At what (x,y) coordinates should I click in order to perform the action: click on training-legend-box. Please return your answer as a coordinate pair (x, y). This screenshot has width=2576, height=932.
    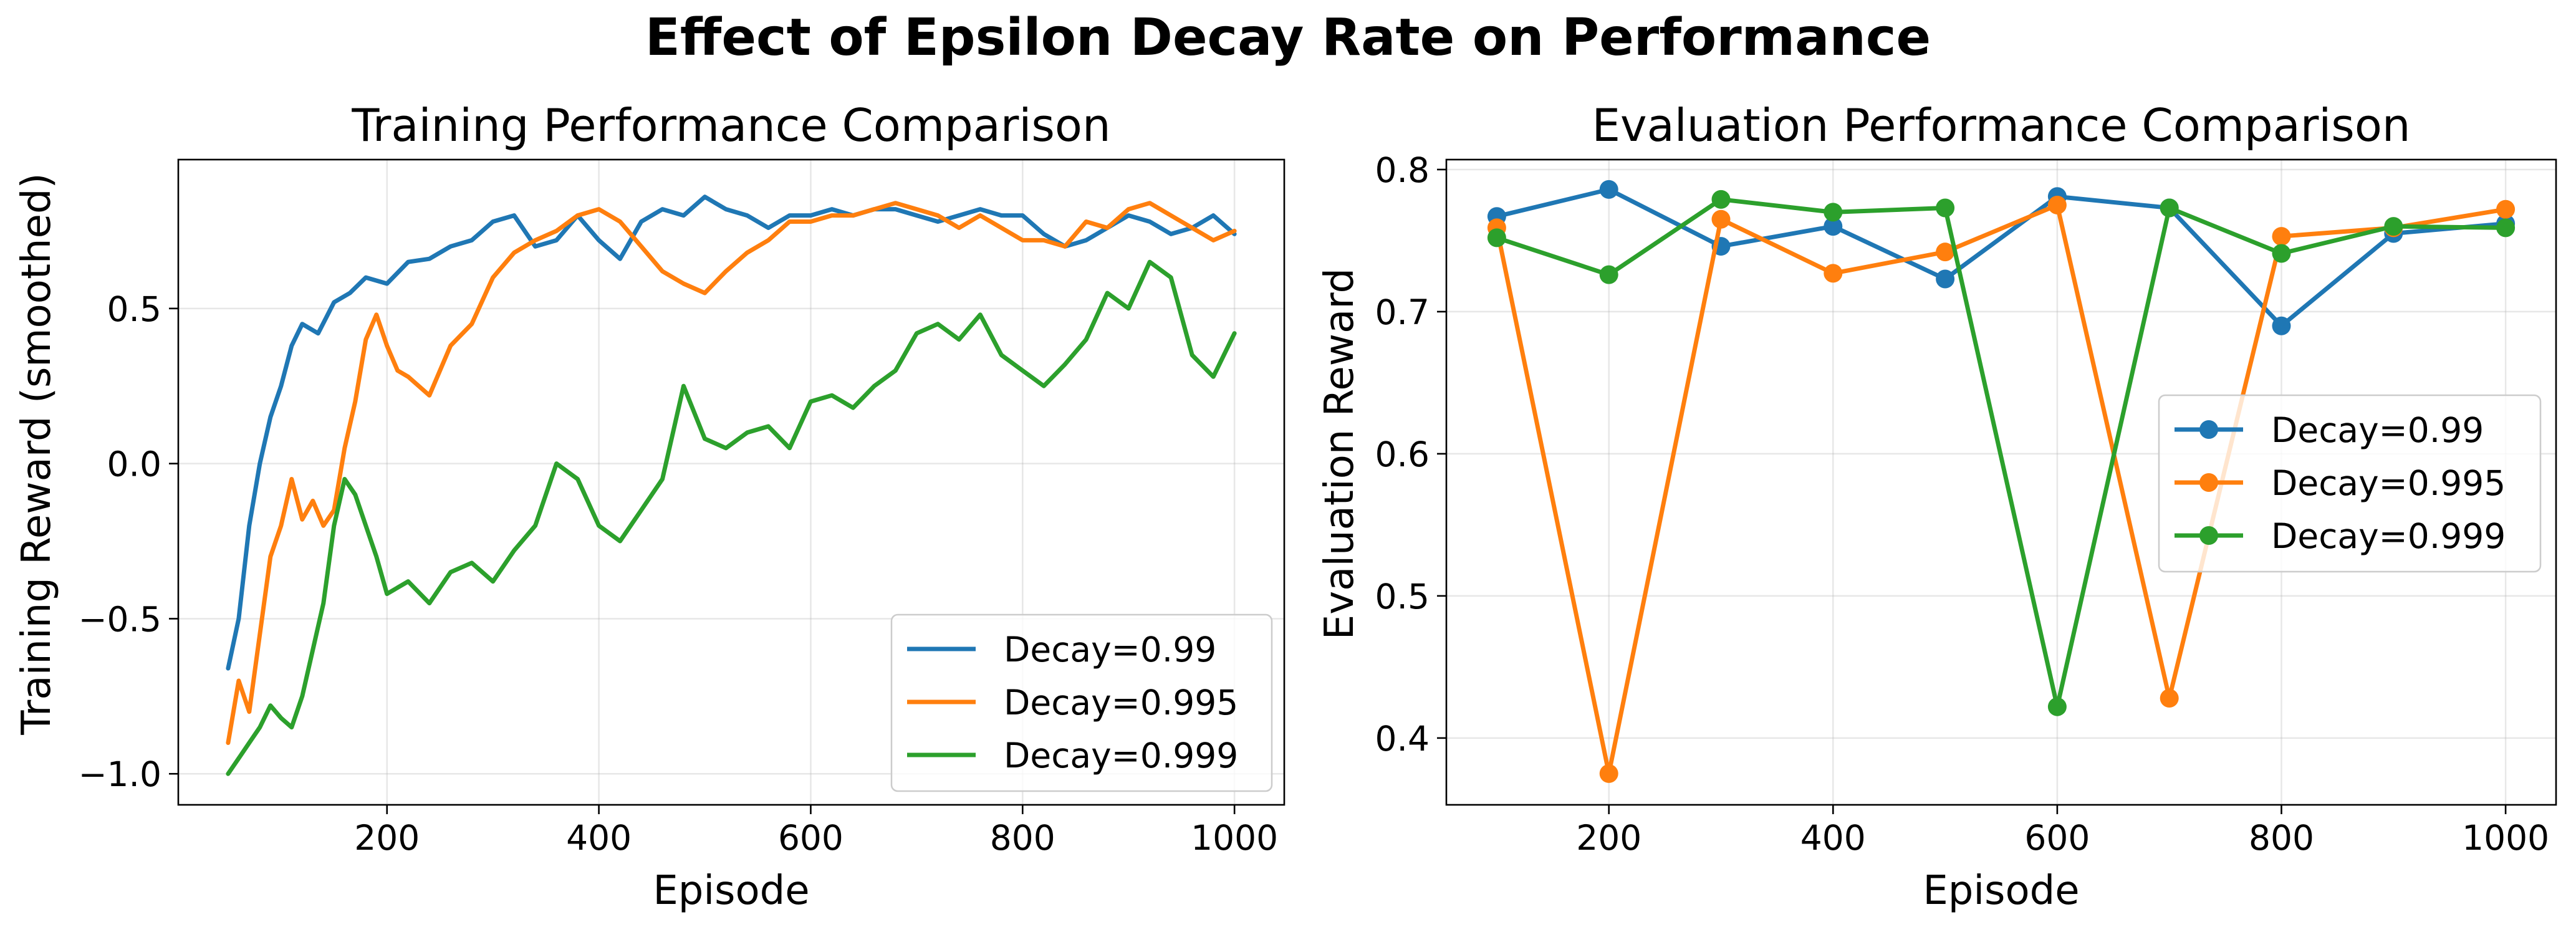
    Looking at the image, I should click on (1081, 702).